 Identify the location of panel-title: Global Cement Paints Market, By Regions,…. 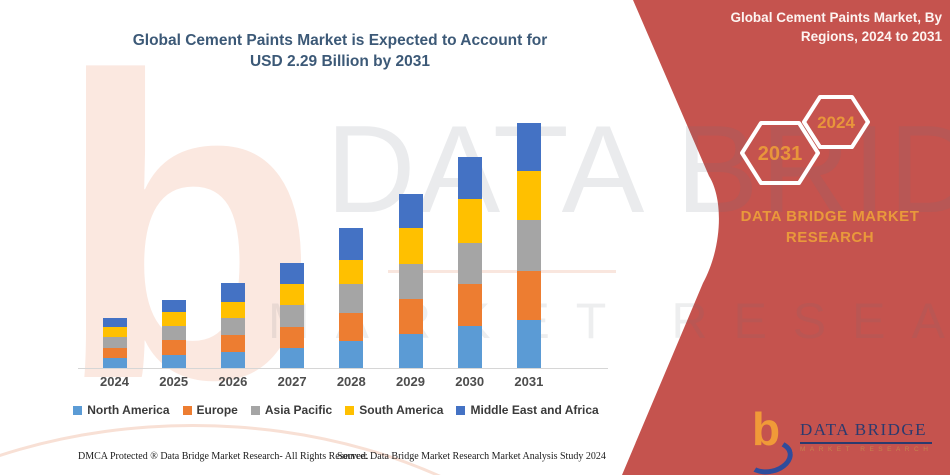
(836, 27).